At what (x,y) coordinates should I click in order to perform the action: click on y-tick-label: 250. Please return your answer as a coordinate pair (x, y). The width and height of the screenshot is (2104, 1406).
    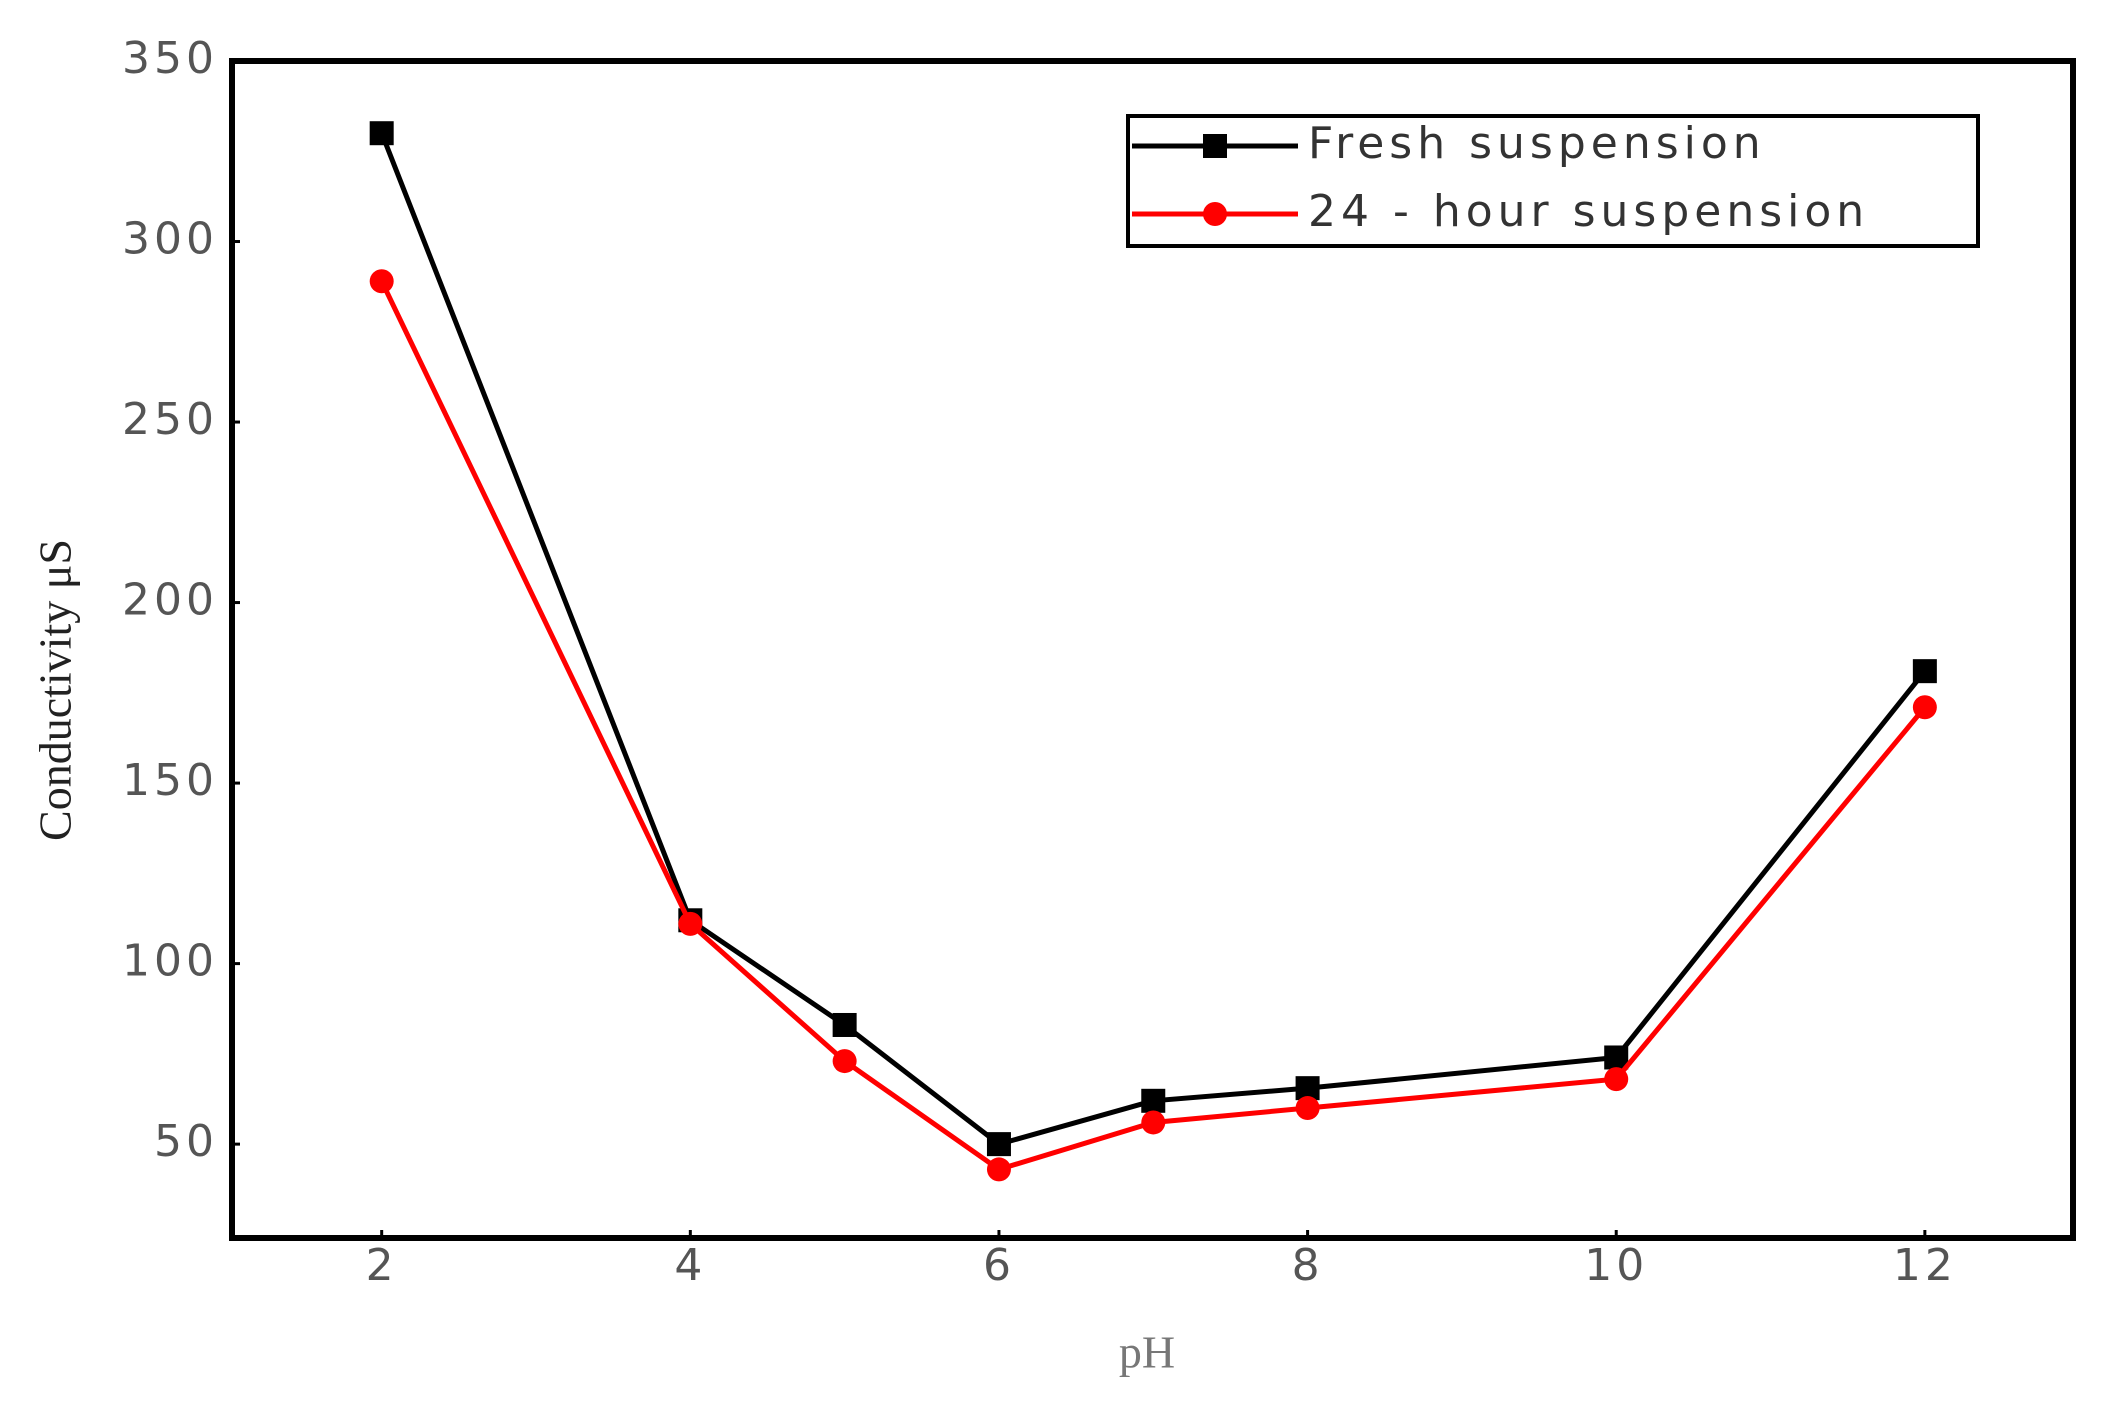
    Looking at the image, I should click on (170, 419).